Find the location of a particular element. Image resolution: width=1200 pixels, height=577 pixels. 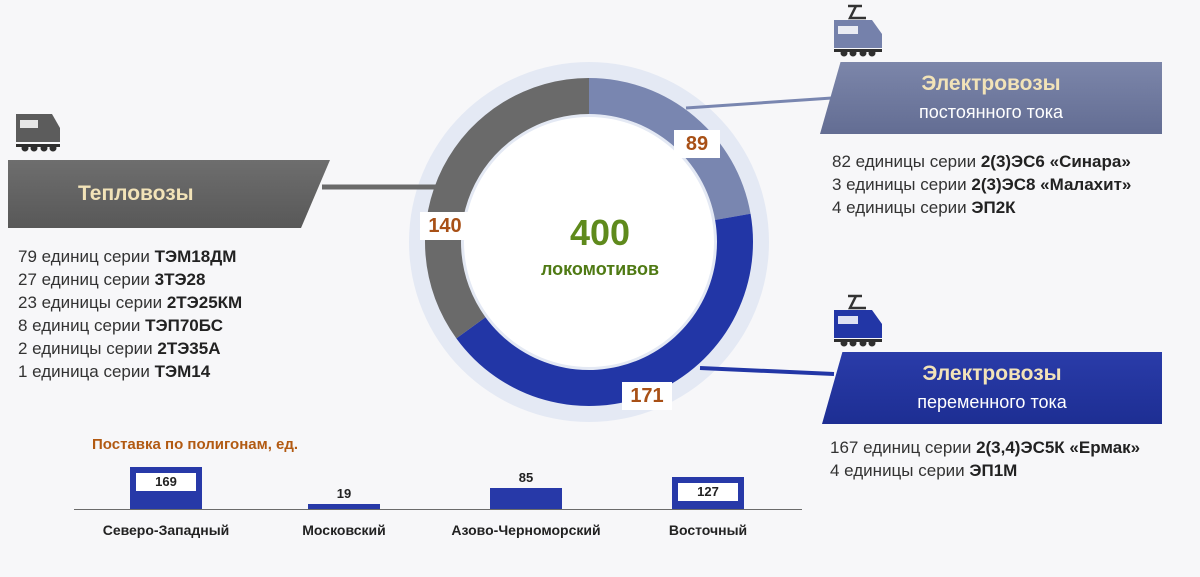

list-item: 27 единиц серии 3ТЭ28 is located at coordinates (112, 279).